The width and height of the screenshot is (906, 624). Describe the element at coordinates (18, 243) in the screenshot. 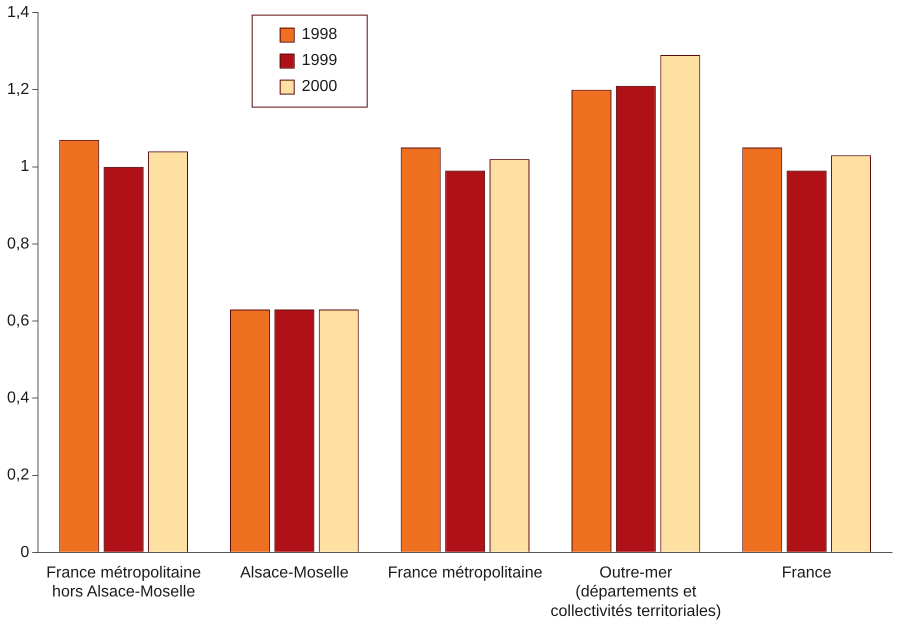

I see `y-tick-label: 0,8` at that location.